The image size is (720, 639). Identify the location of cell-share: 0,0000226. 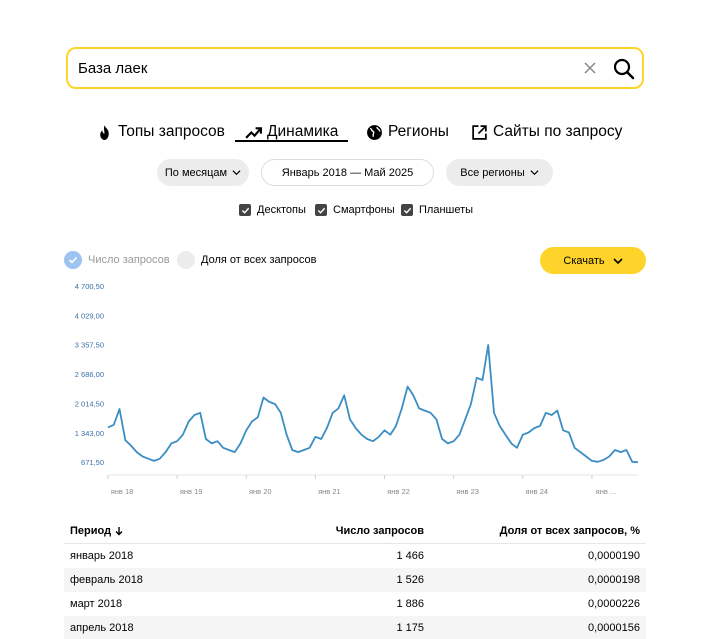
(614, 604).